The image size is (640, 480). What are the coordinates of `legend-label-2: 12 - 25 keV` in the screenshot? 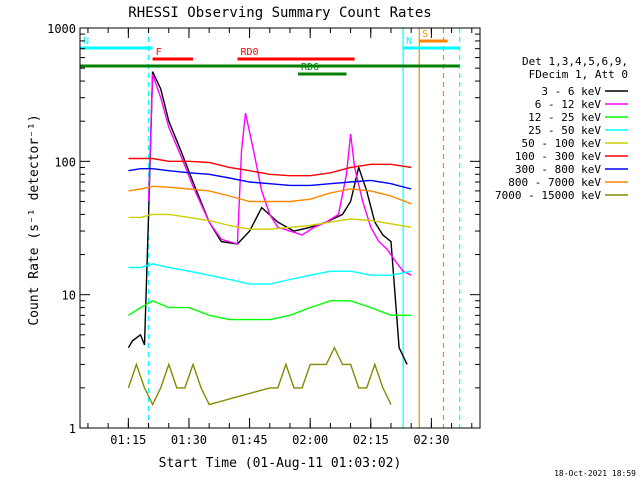 It's located at (564, 117).